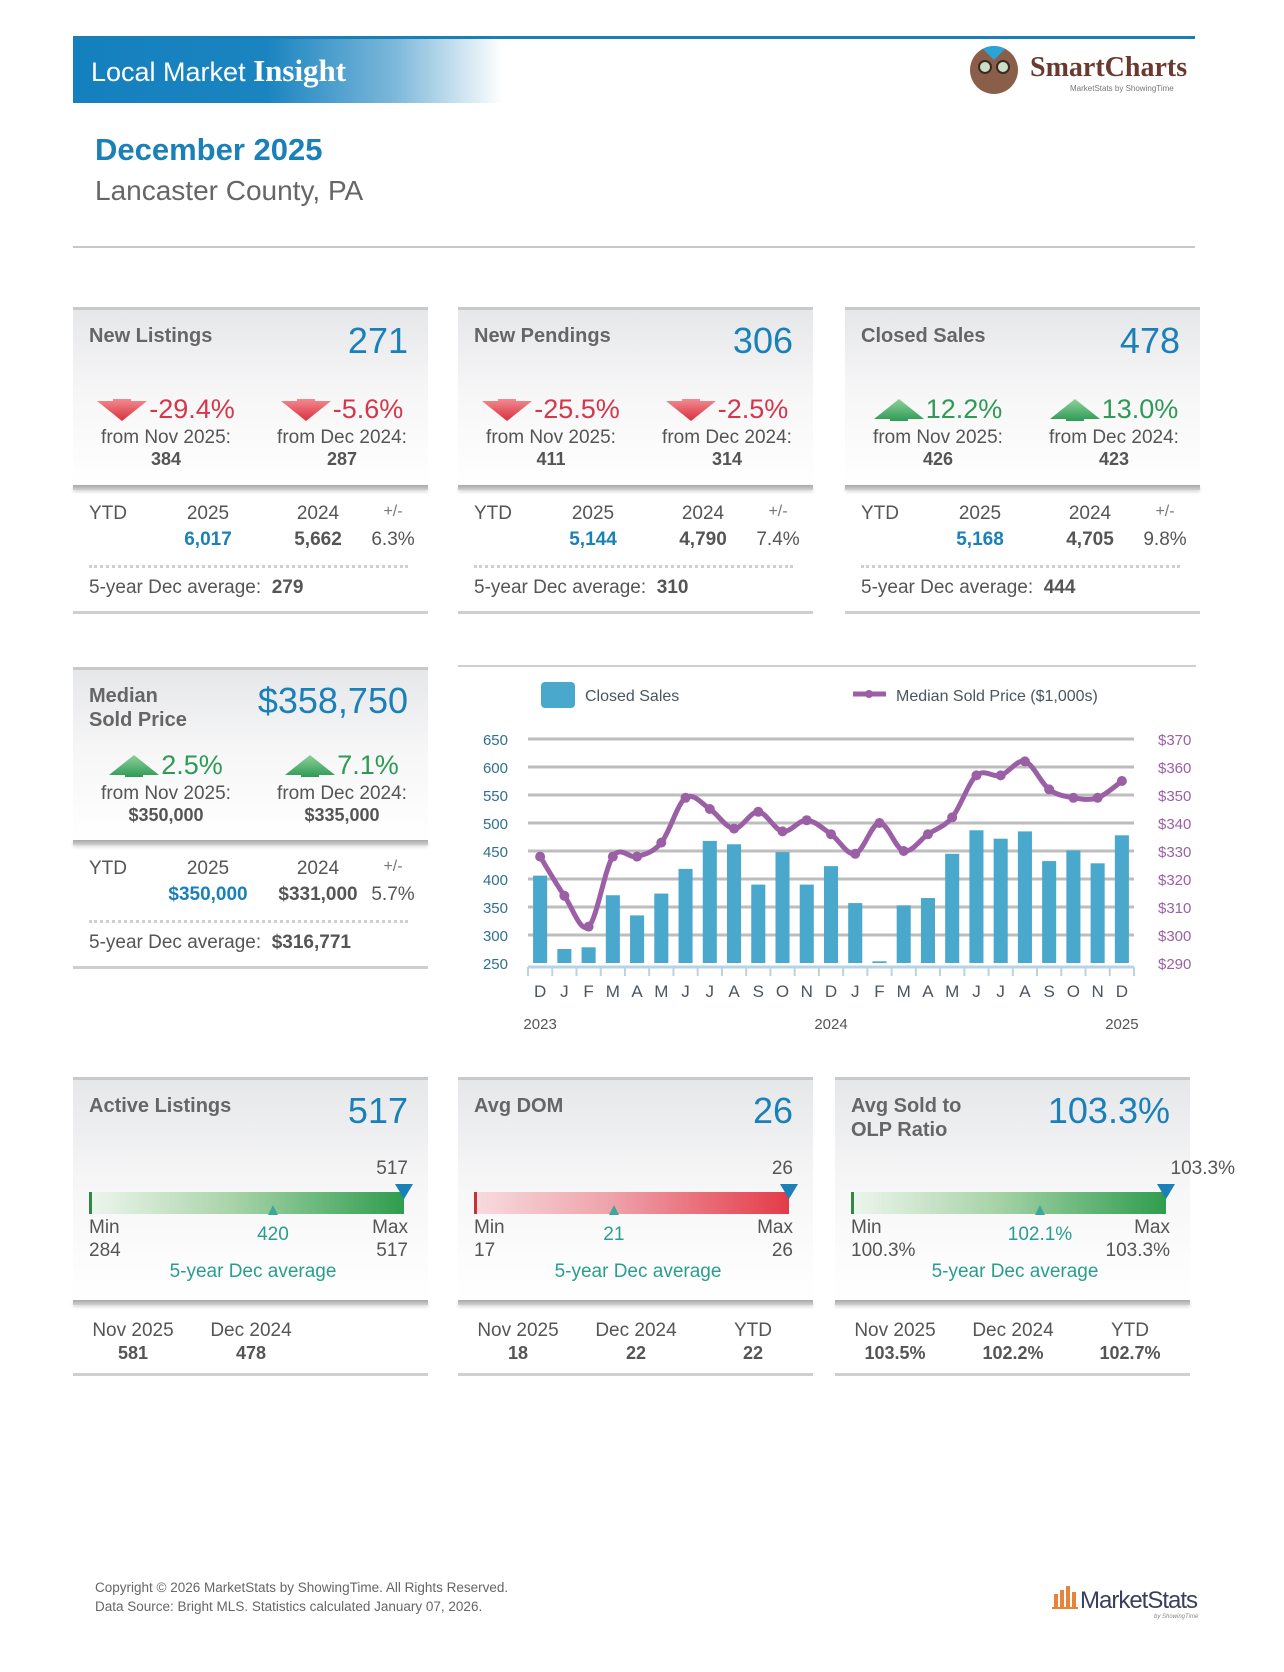 The width and height of the screenshot is (1284, 1672). Describe the element at coordinates (636, 1341) in the screenshot. I see `comparison-item: Dec 2024 22` at that location.